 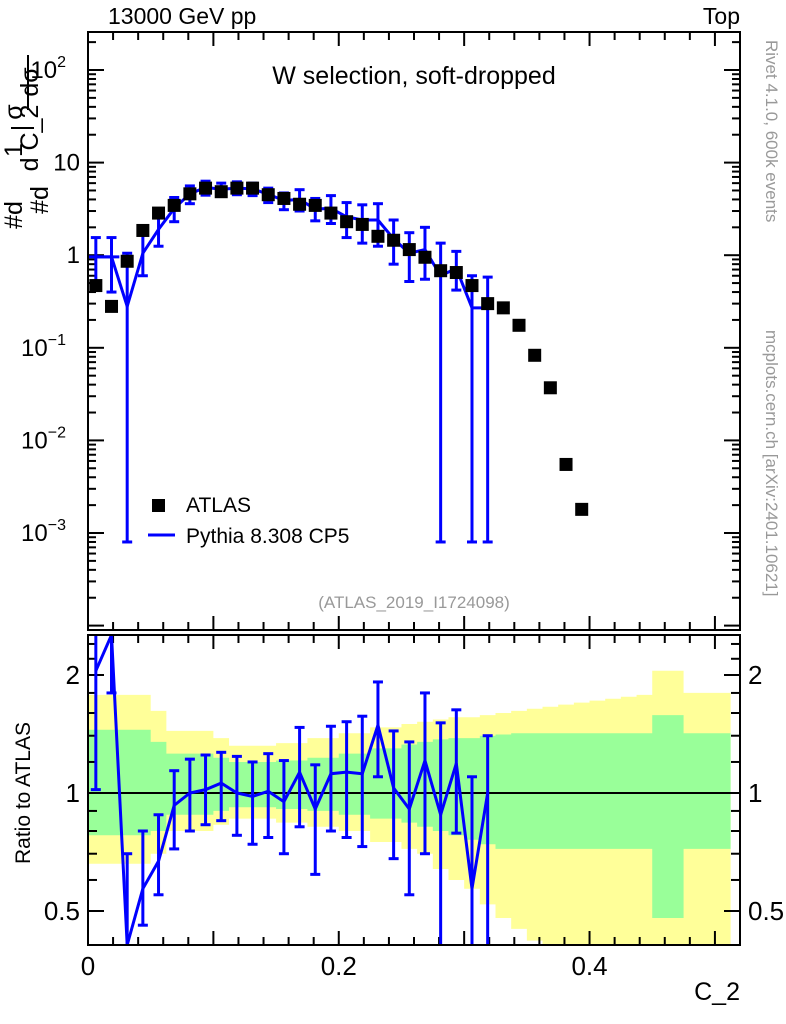 What do you see at coordinates (66, 163) in the screenshot?
I see `main-ytick-label: 10` at bounding box center [66, 163].